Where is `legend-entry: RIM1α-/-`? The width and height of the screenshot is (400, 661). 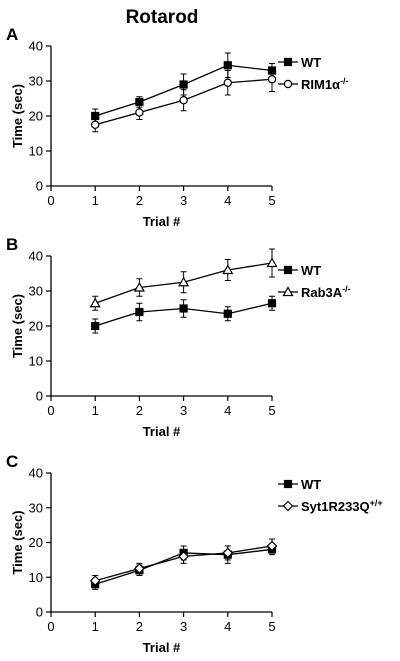 legend-entry: RIM1α-/- is located at coordinates (313, 84).